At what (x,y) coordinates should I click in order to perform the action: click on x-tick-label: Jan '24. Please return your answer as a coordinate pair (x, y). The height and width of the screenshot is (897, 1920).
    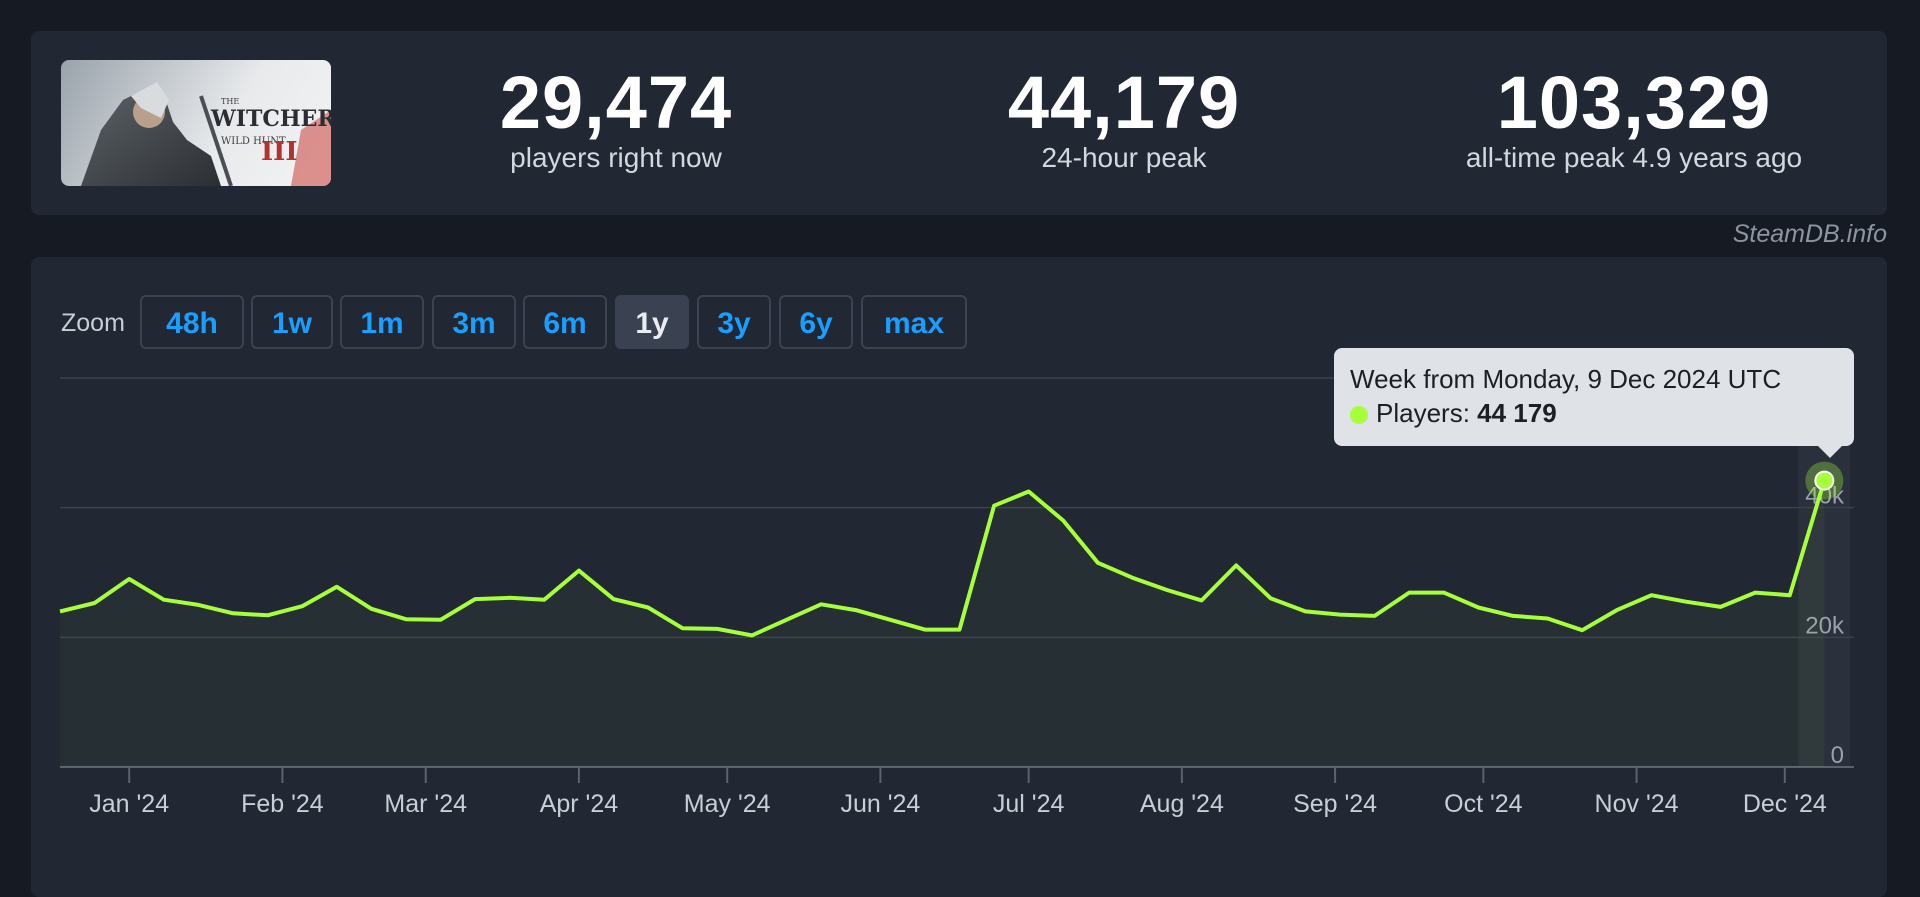
    Looking at the image, I should click on (129, 804).